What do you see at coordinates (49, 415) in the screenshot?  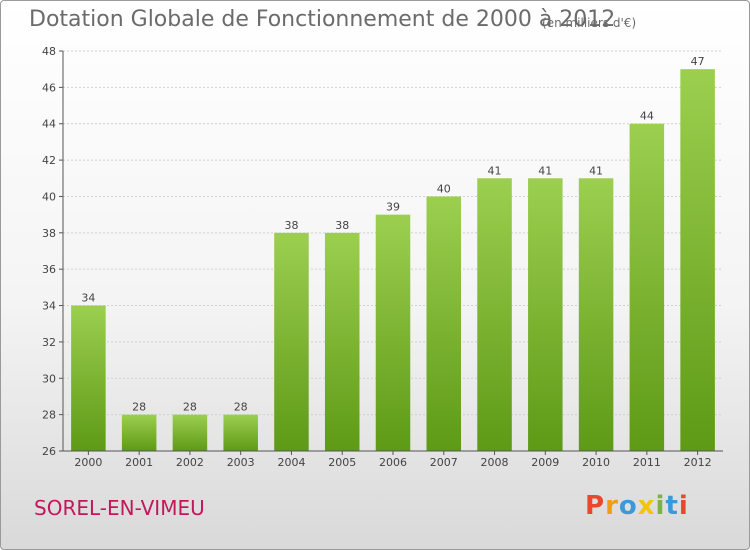 I see `y-tick-label: 28` at bounding box center [49, 415].